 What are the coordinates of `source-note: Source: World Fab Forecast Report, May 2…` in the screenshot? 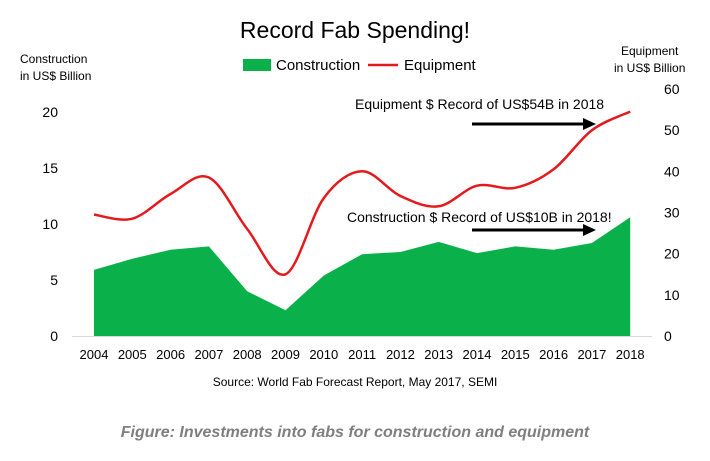 It's located at (355, 382).